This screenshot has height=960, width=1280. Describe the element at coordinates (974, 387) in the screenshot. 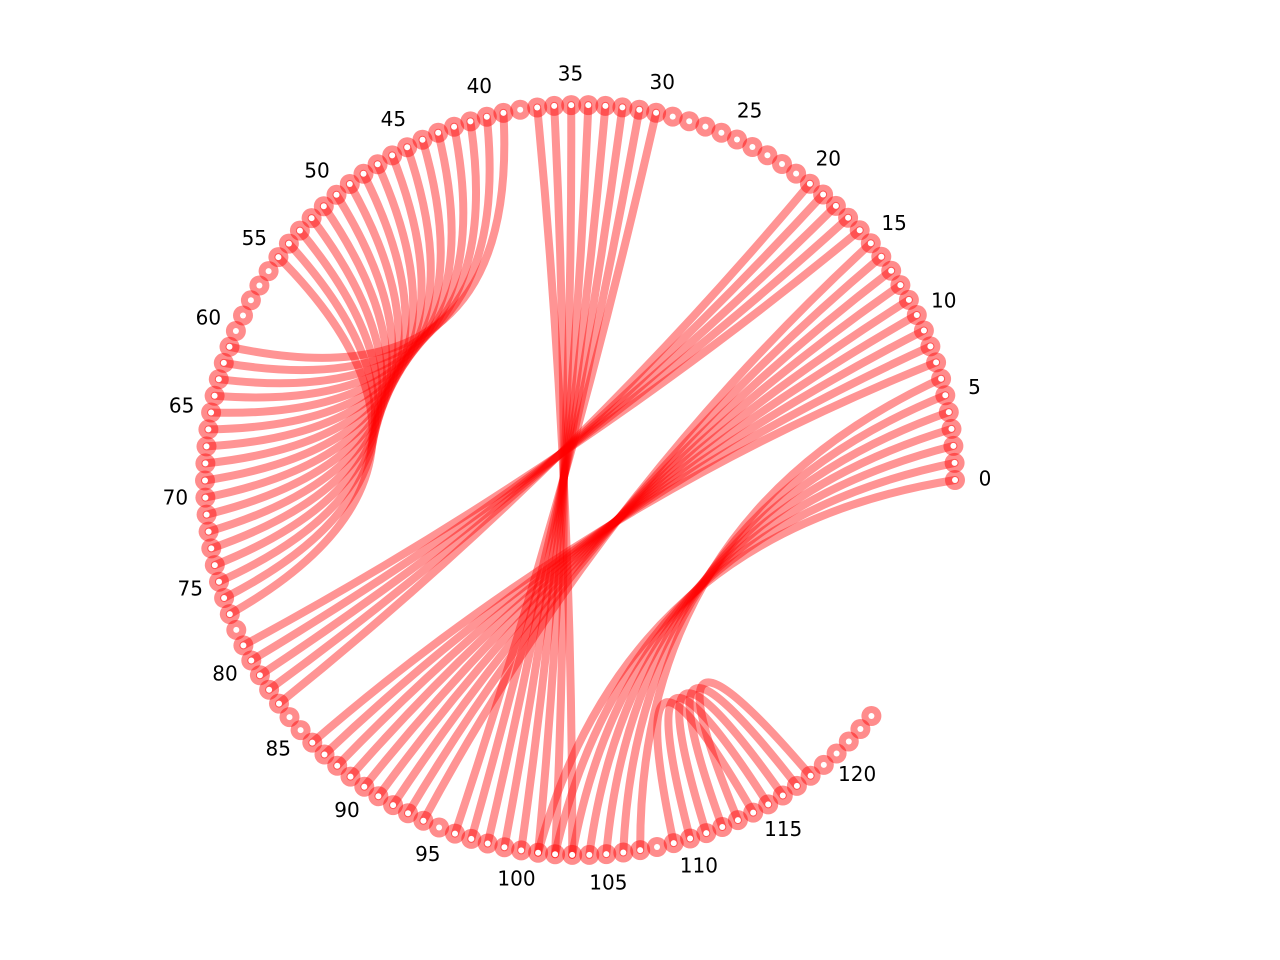

I see `tick-label-5: 5` at that location.